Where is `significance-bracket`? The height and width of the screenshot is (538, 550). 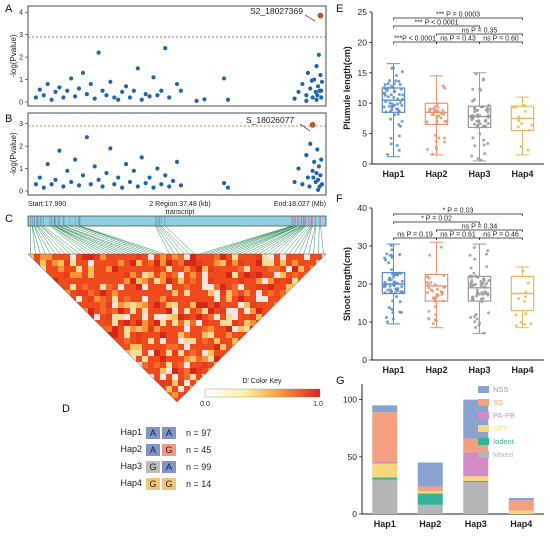 significance-bracket is located at coordinates (501, 42).